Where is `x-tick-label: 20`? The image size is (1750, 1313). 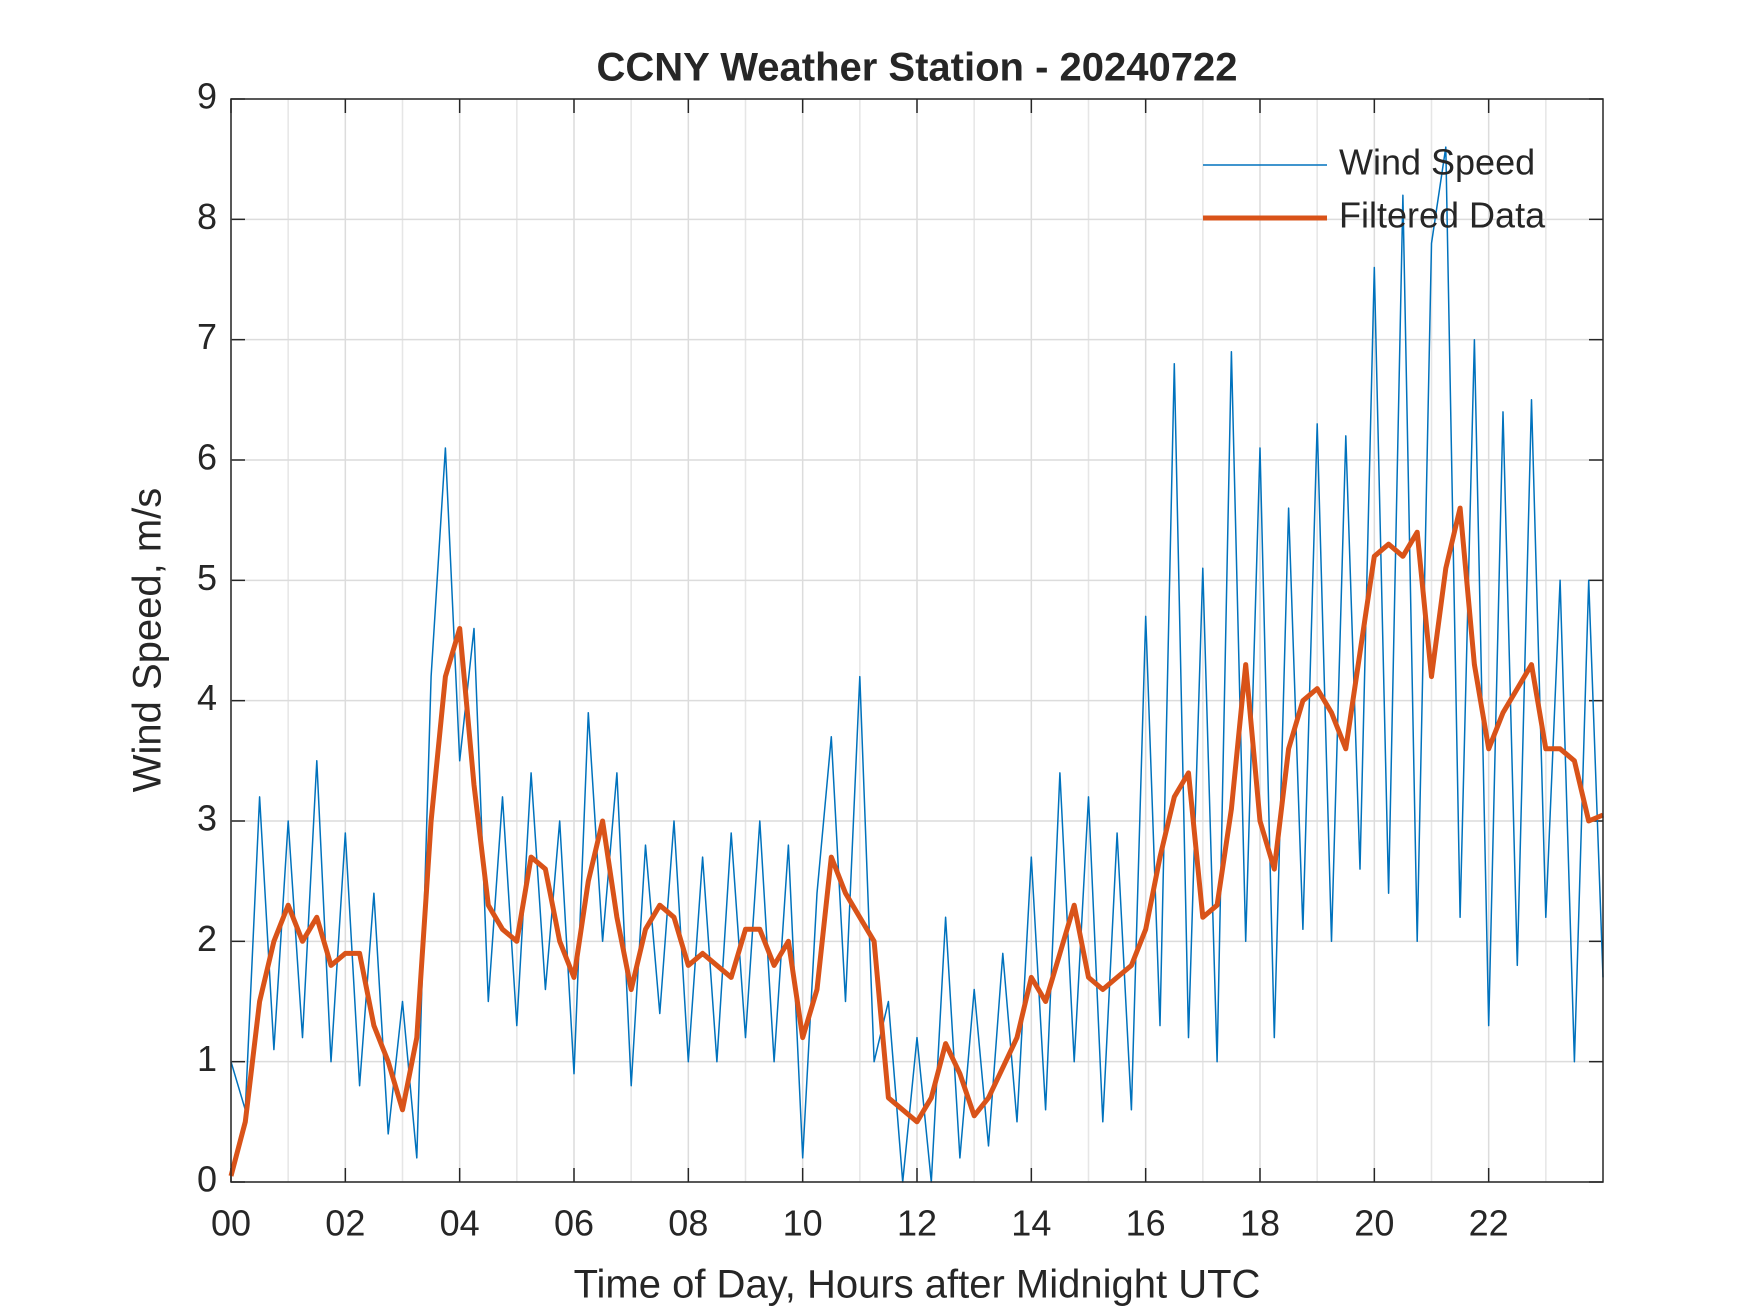 x-tick-label: 20 is located at coordinates (1374, 1223).